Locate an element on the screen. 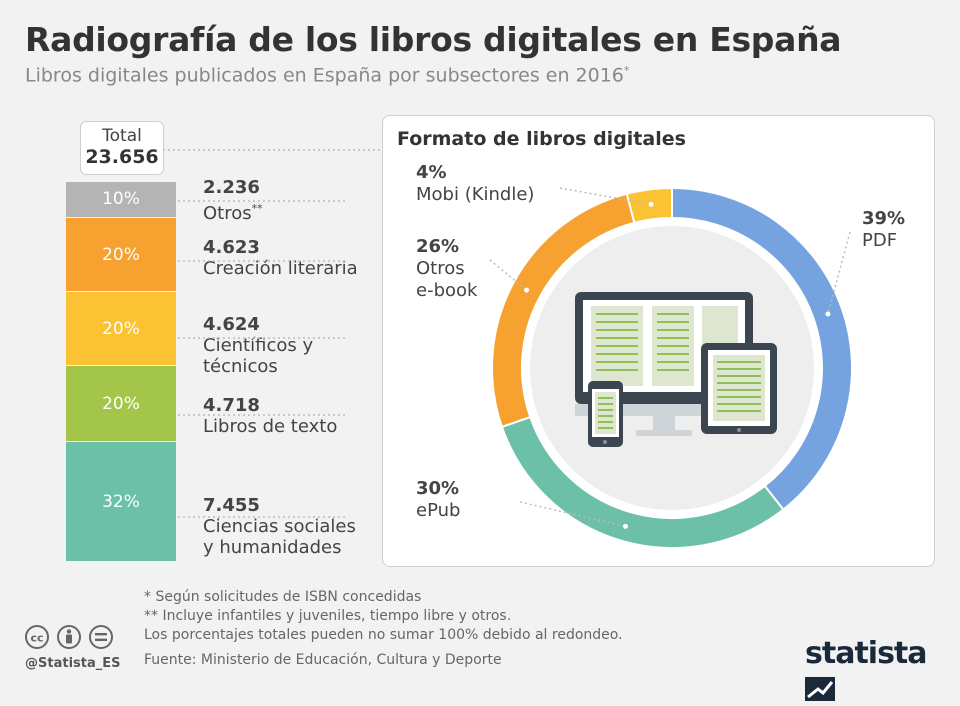 The image size is (960, 706). category-value: 2.236 is located at coordinates (231, 187).